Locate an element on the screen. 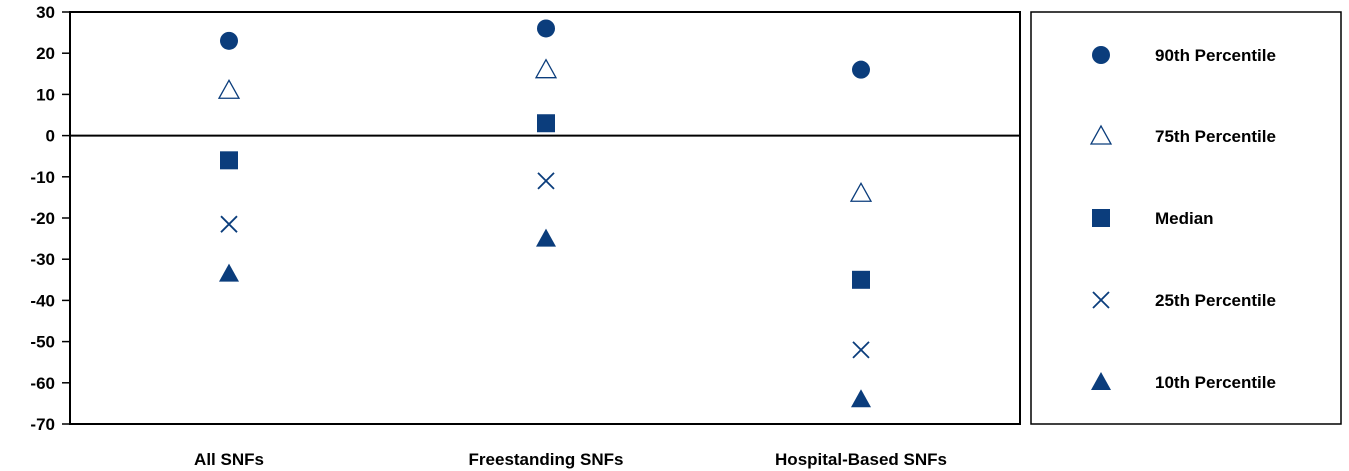  y-tick-label: 20 is located at coordinates (45, 53).